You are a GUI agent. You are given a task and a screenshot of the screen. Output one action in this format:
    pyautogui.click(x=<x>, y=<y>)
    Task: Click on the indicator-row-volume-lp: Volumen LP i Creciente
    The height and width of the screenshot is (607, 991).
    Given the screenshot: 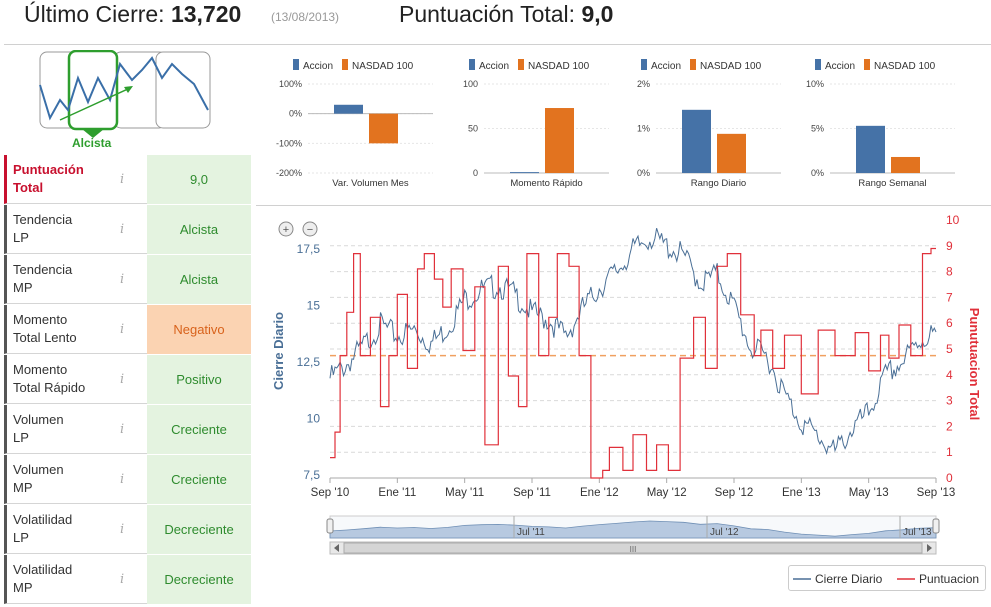 What is the action you would take?
    pyautogui.click(x=128, y=430)
    